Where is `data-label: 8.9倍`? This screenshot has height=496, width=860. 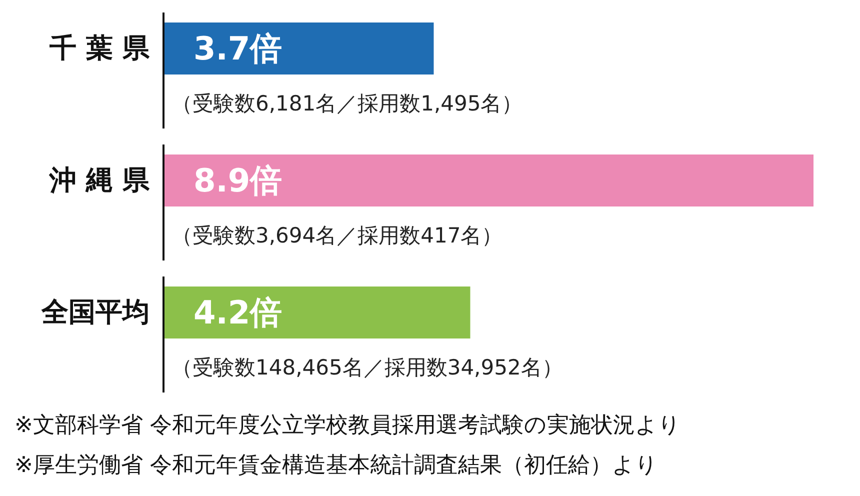 data-label: 8.9倍 is located at coordinates (238, 181).